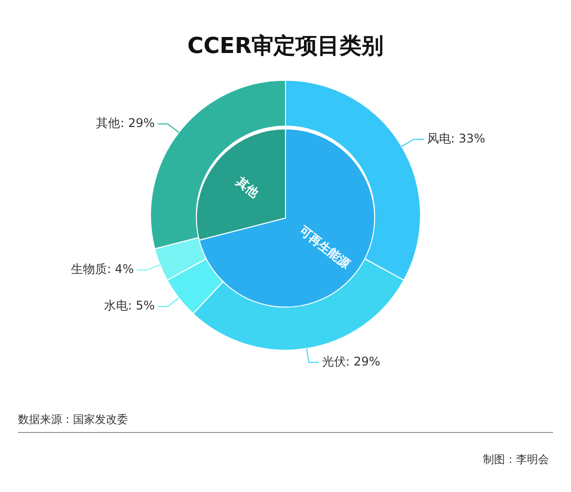 This screenshot has height=492, width=571. What do you see at coordinates (129, 305) in the screenshot?
I see `slice-label: 水电: 5%` at bounding box center [129, 305].